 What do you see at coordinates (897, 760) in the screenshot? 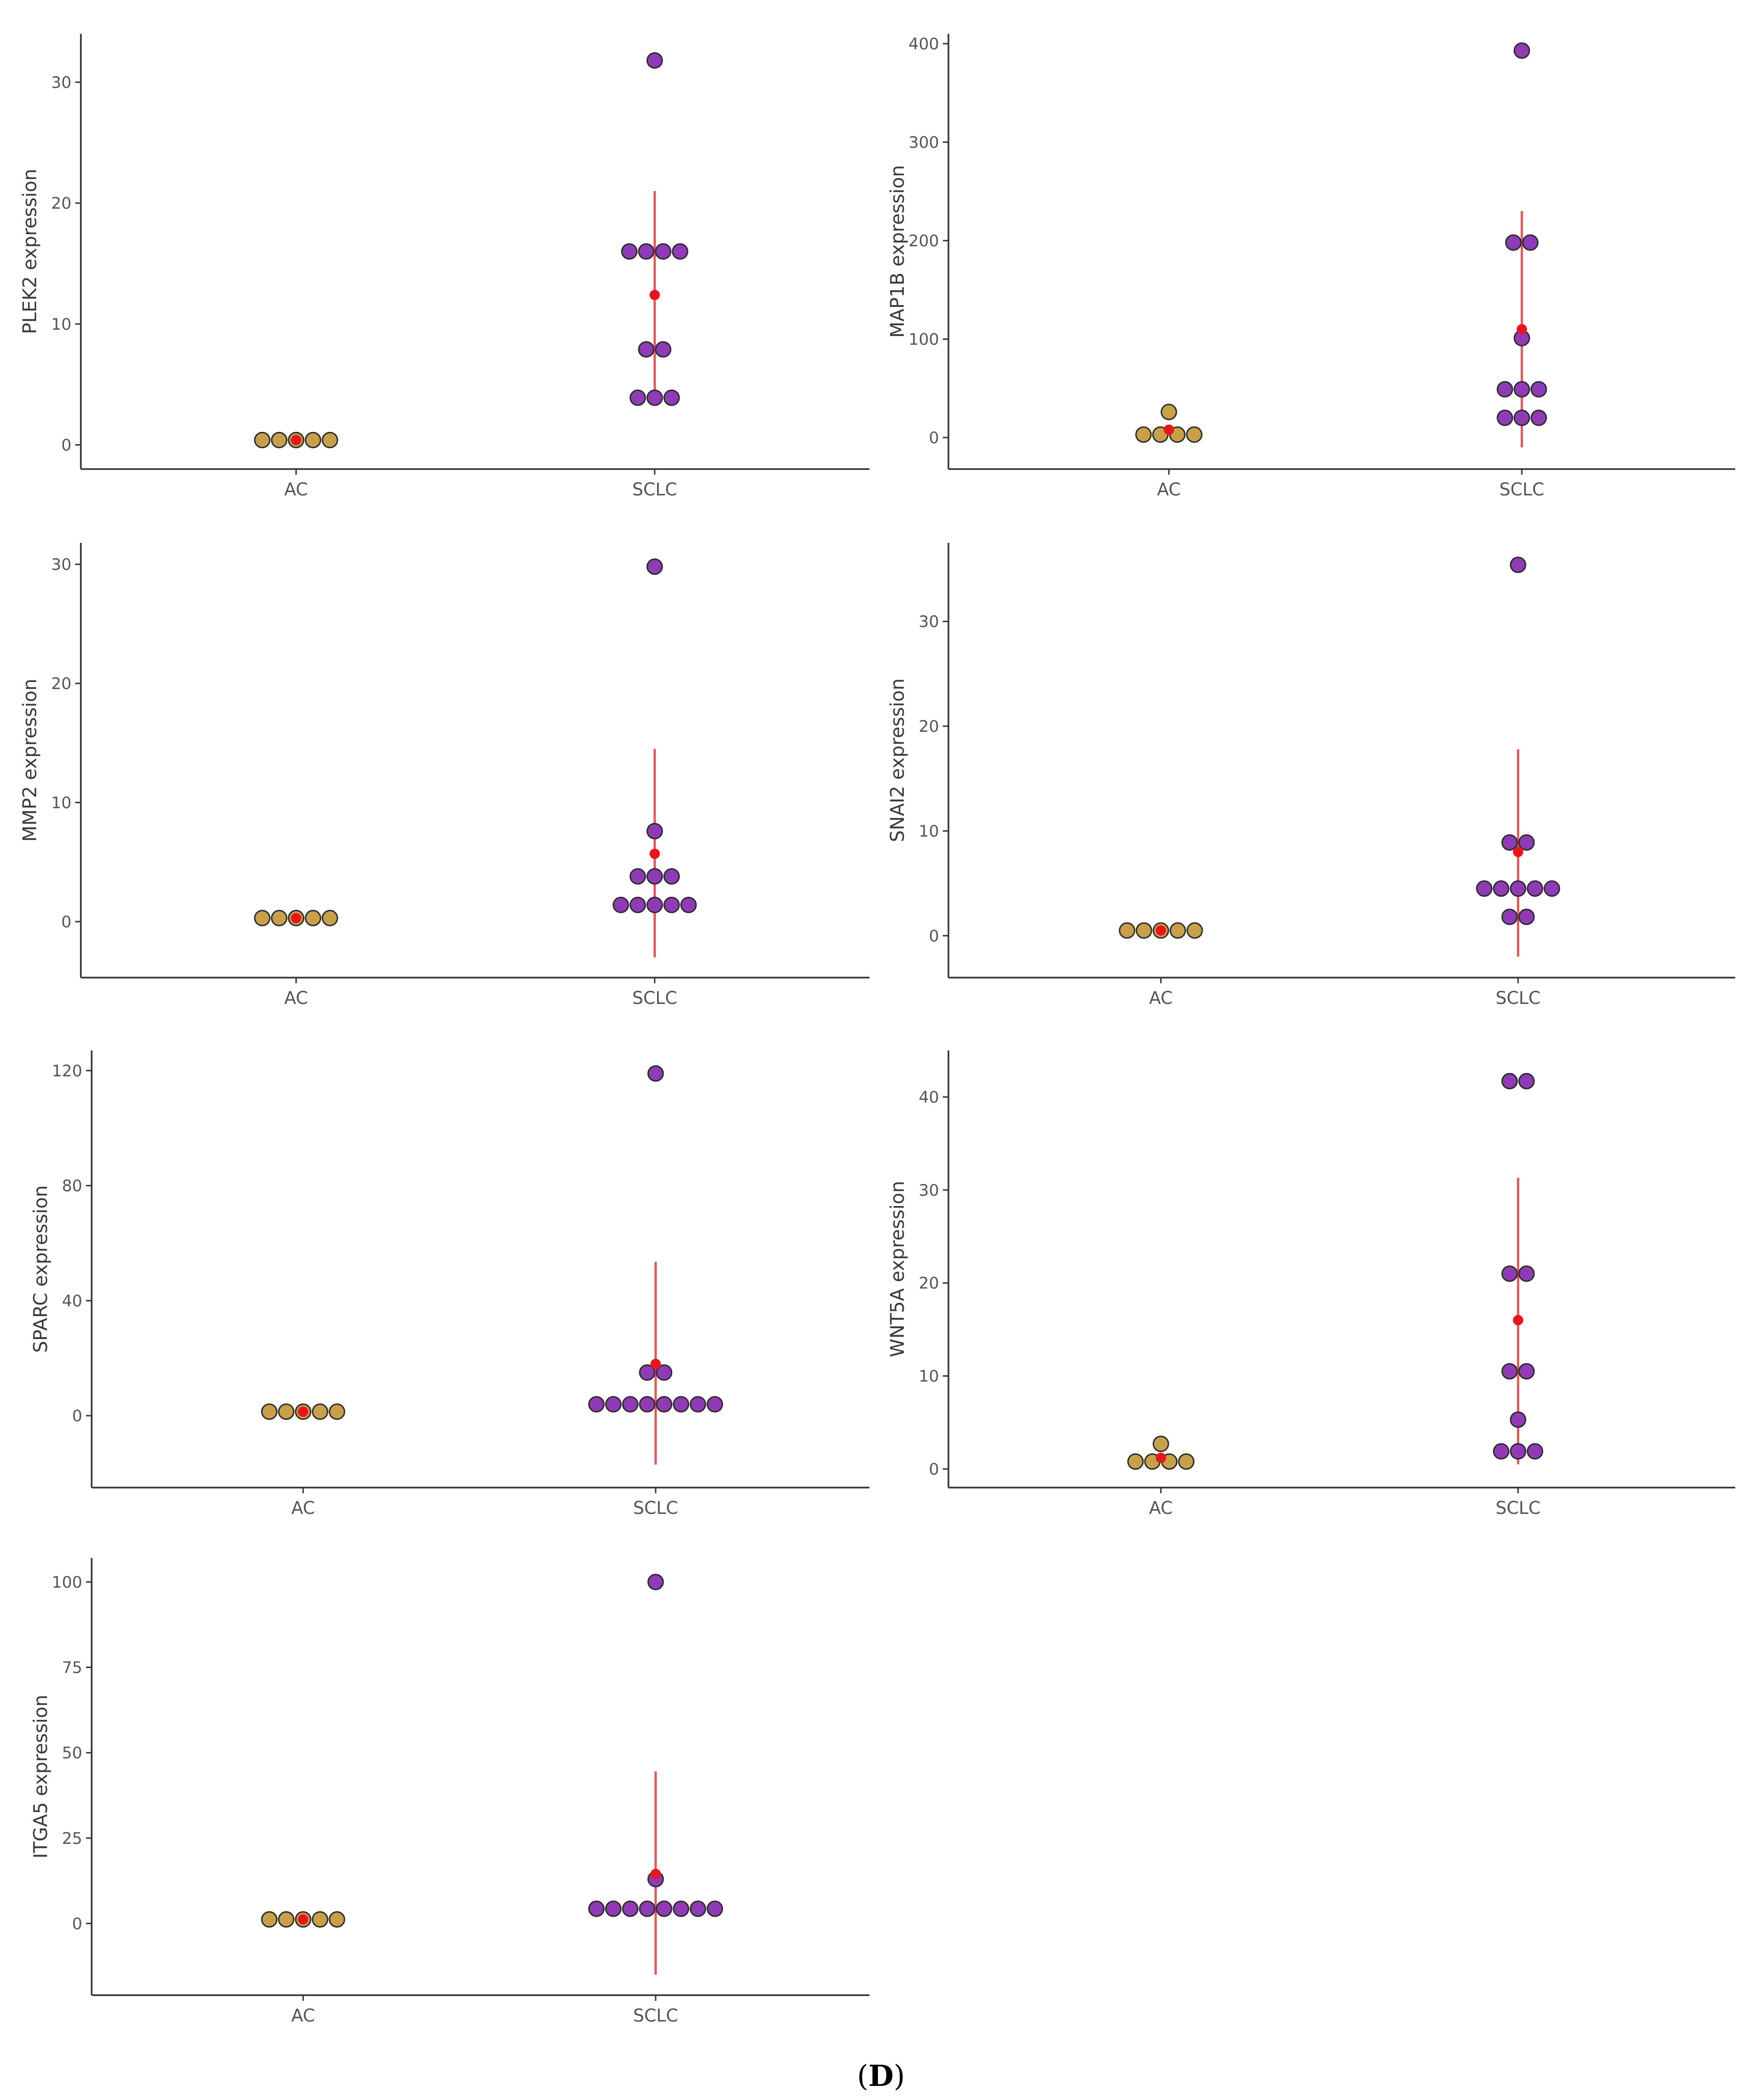
I see `y-axis-title: SNAI2 expression` at bounding box center [897, 760].